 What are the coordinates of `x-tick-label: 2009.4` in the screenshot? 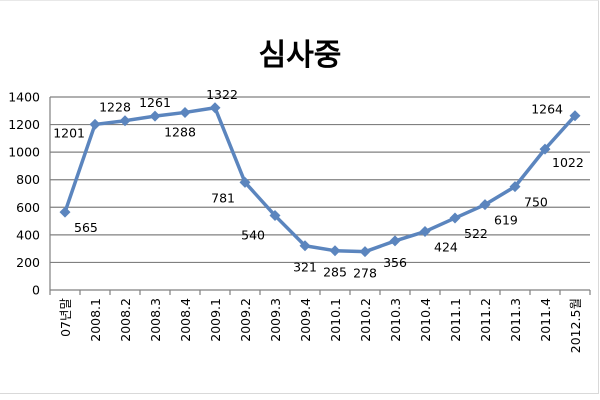 It's located at (305, 320).